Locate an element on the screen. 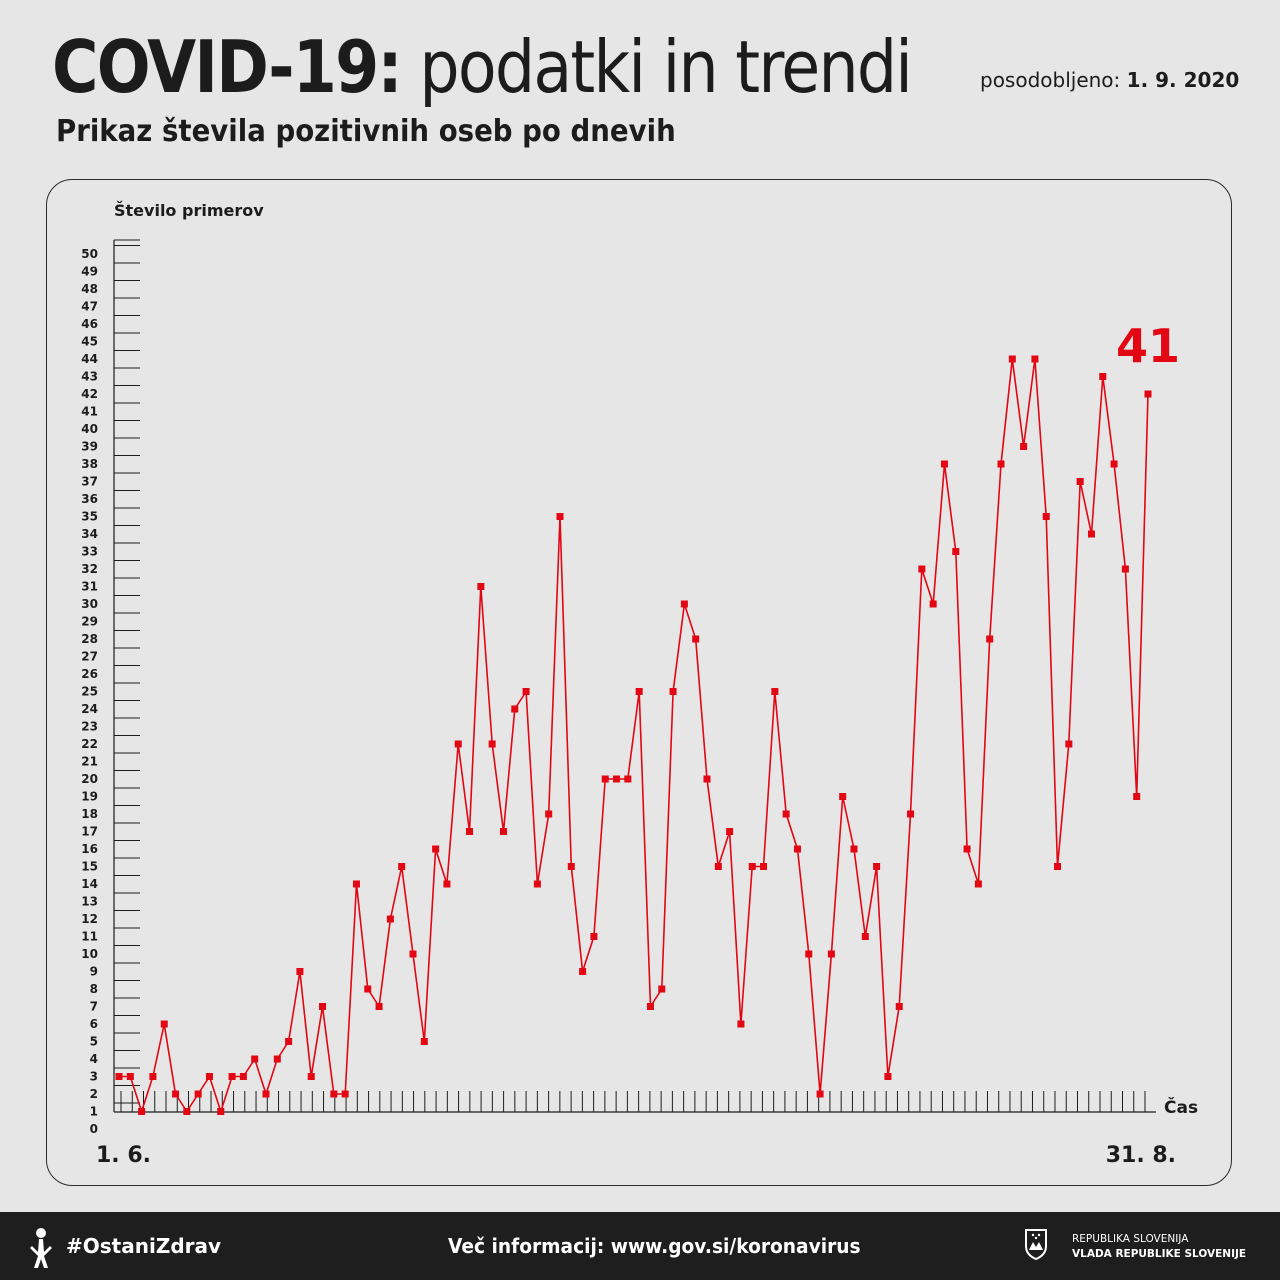 This screenshot has width=1280, height=1280. updated-date: posodobljeno: 1. 9. 2020 is located at coordinates (1109, 80).